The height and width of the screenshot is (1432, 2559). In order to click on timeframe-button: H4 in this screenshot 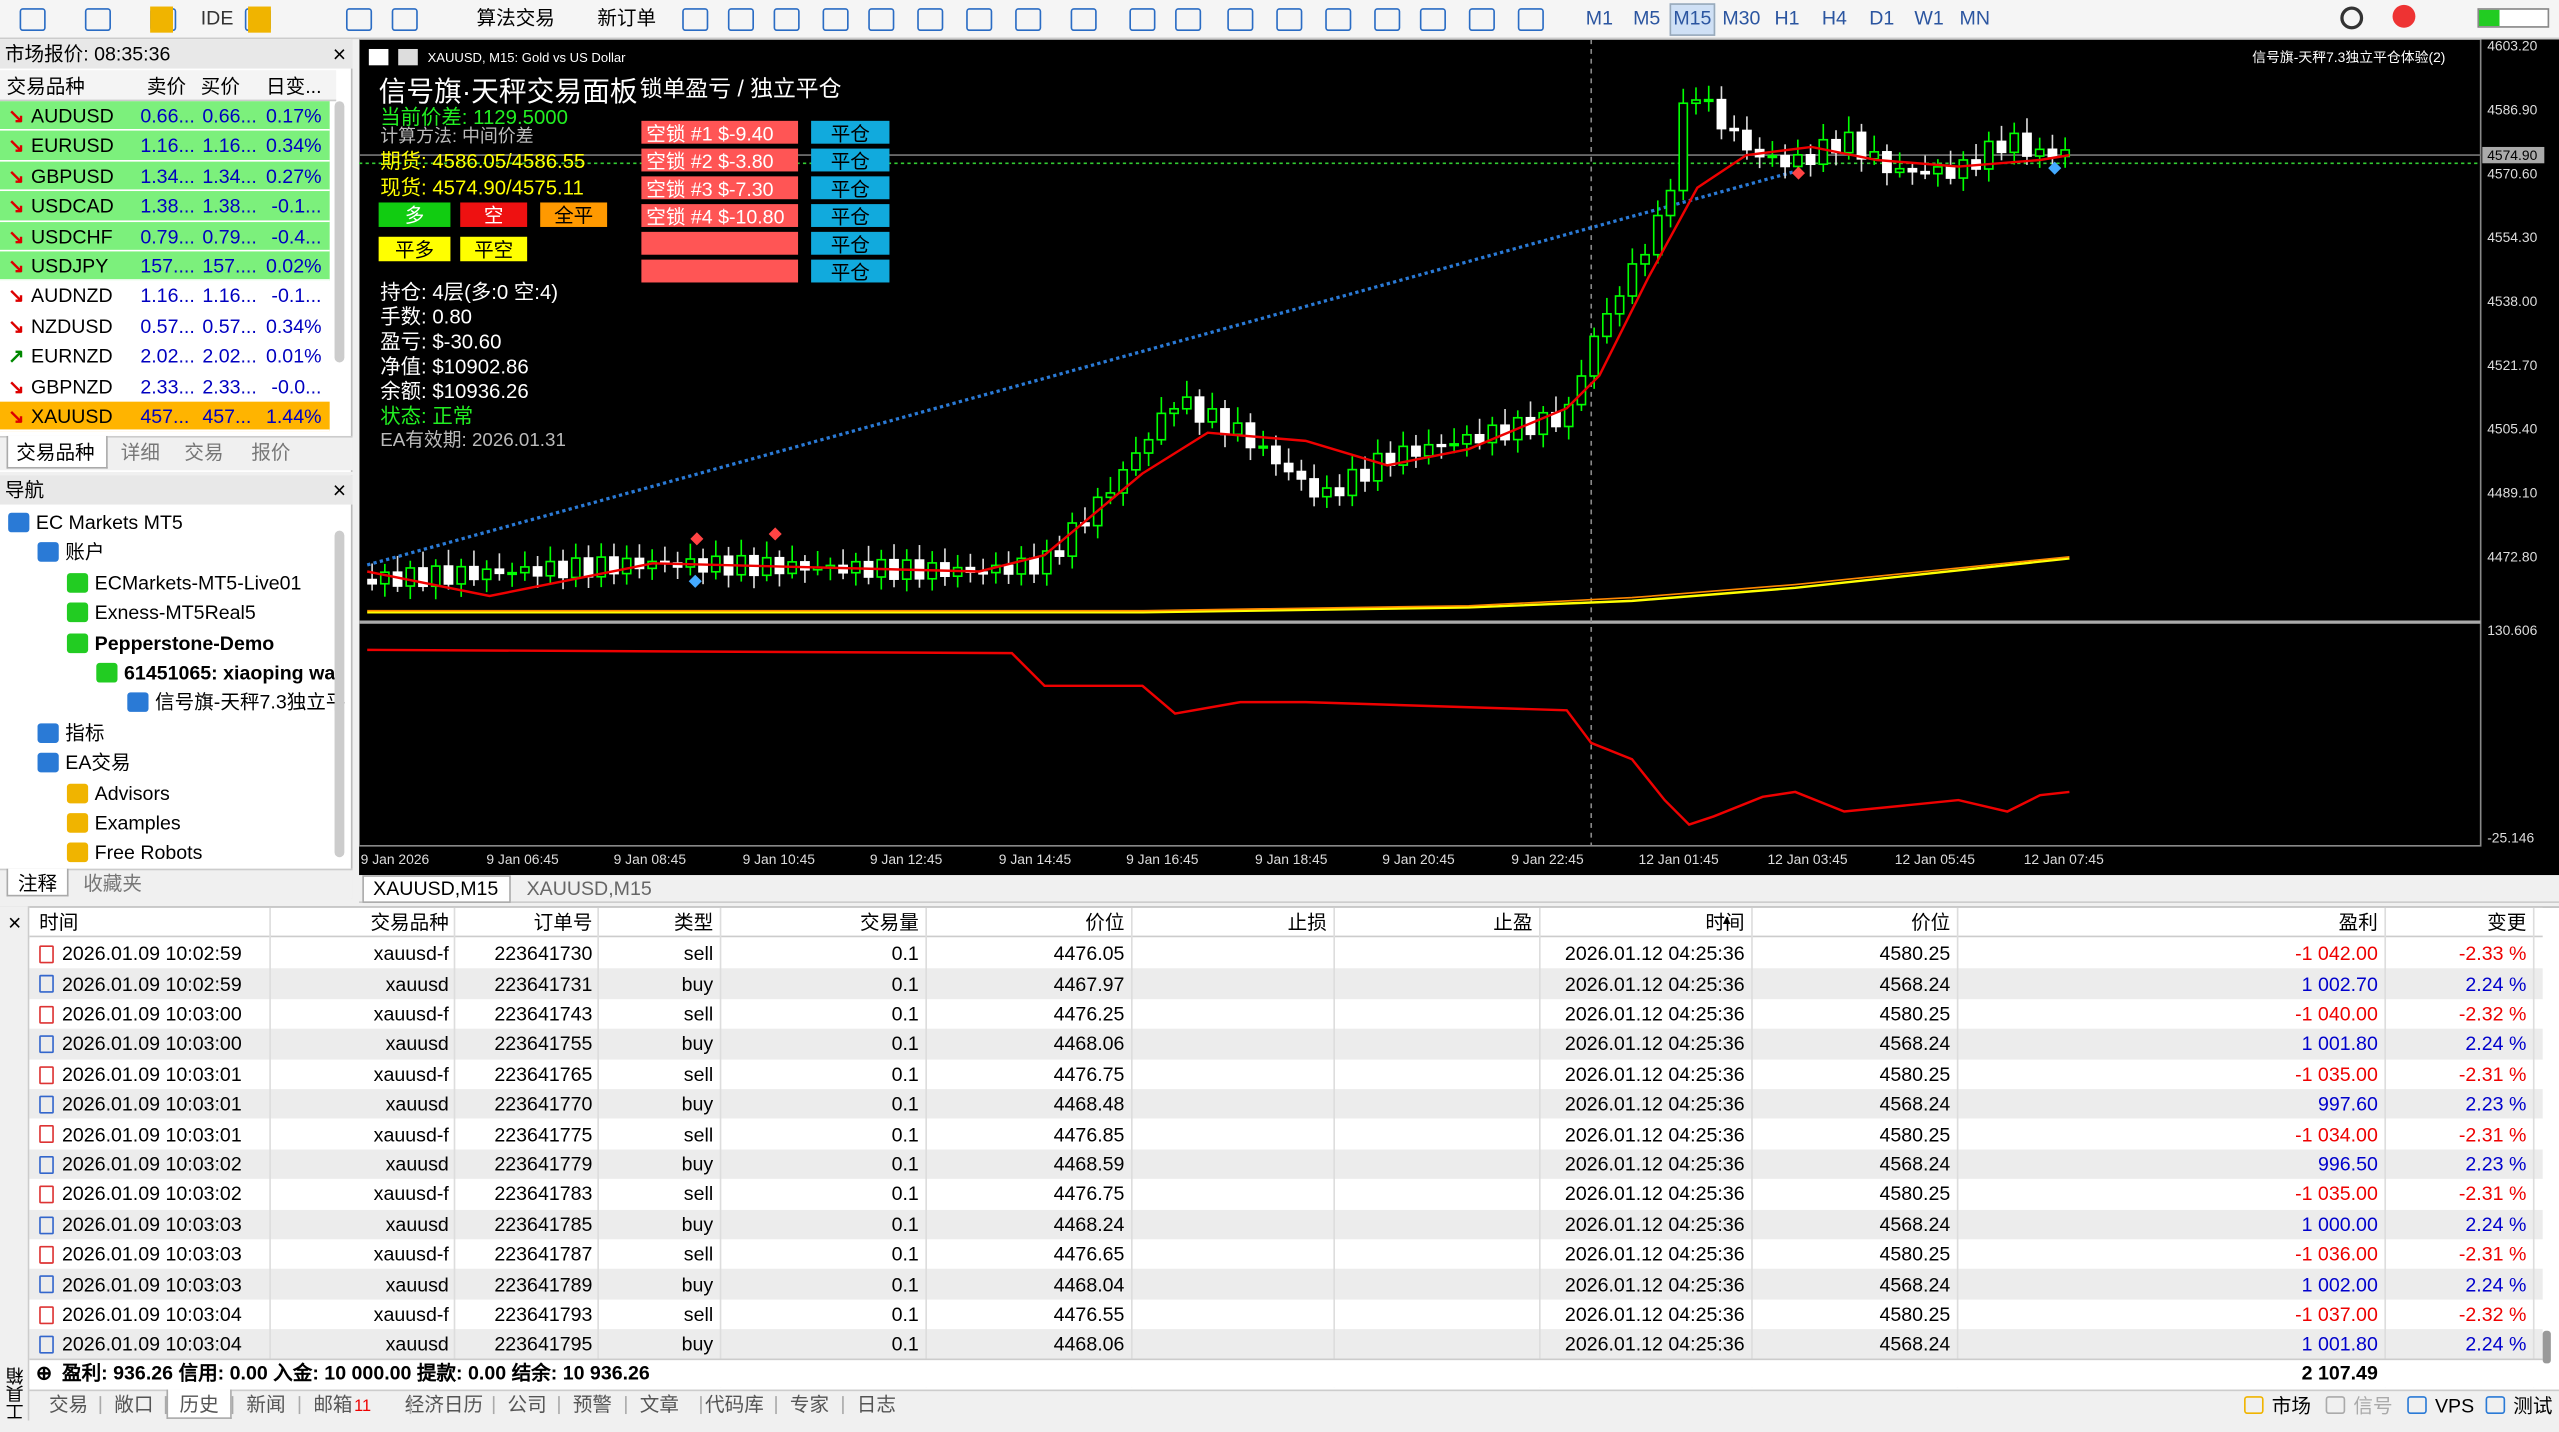, I will do `click(1834, 18)`.